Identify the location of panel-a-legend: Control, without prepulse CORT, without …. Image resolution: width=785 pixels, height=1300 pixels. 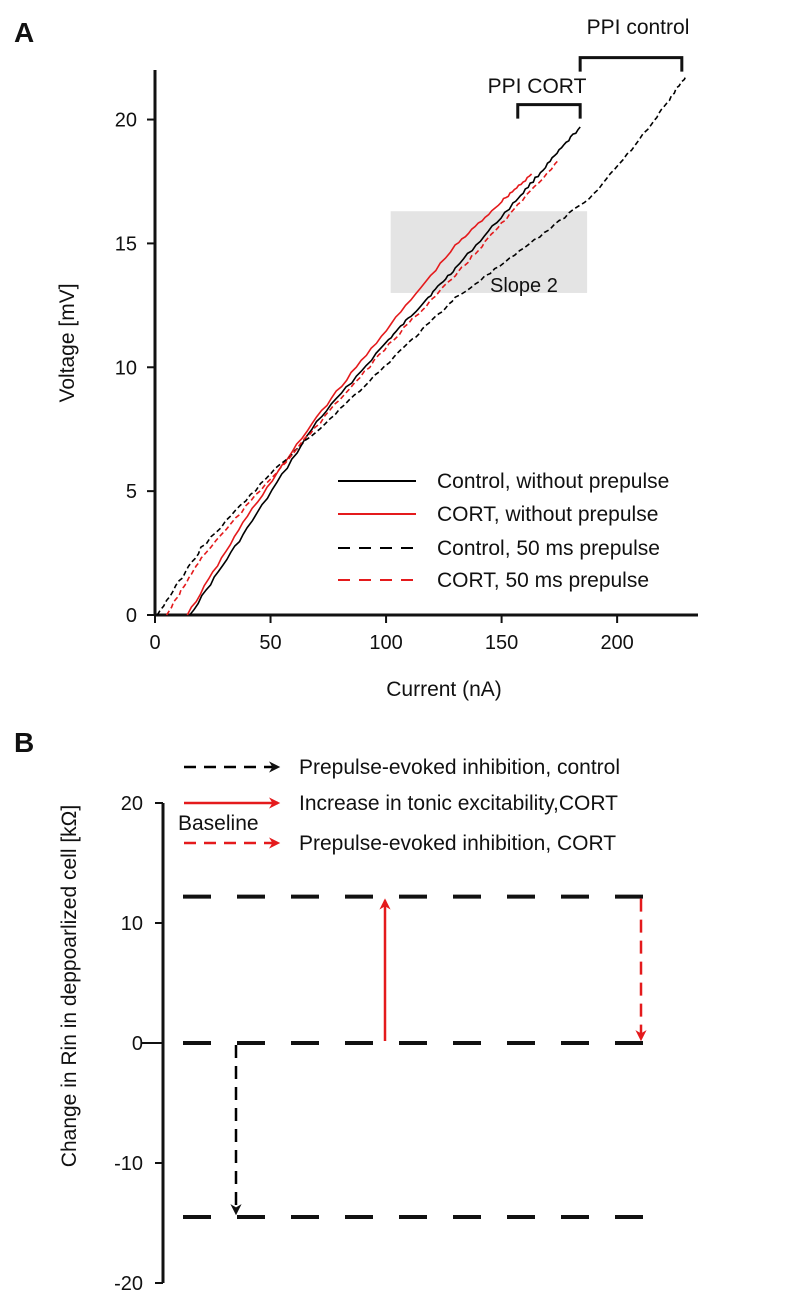
(503, 531).